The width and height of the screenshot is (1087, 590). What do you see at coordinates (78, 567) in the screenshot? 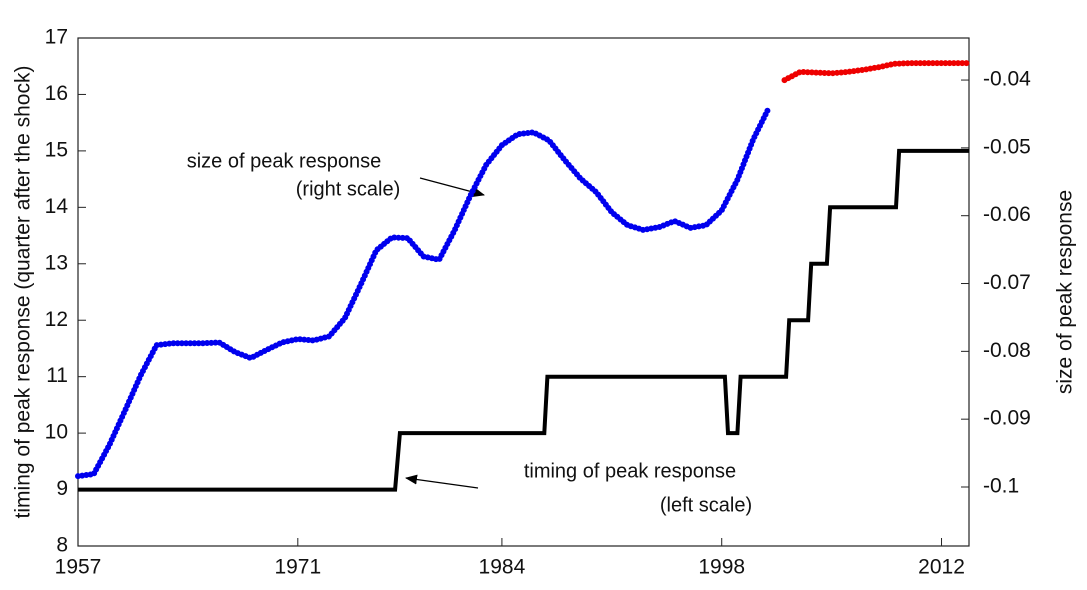
I see `x-tick-label: 1957` at bounding box center [78, 567].